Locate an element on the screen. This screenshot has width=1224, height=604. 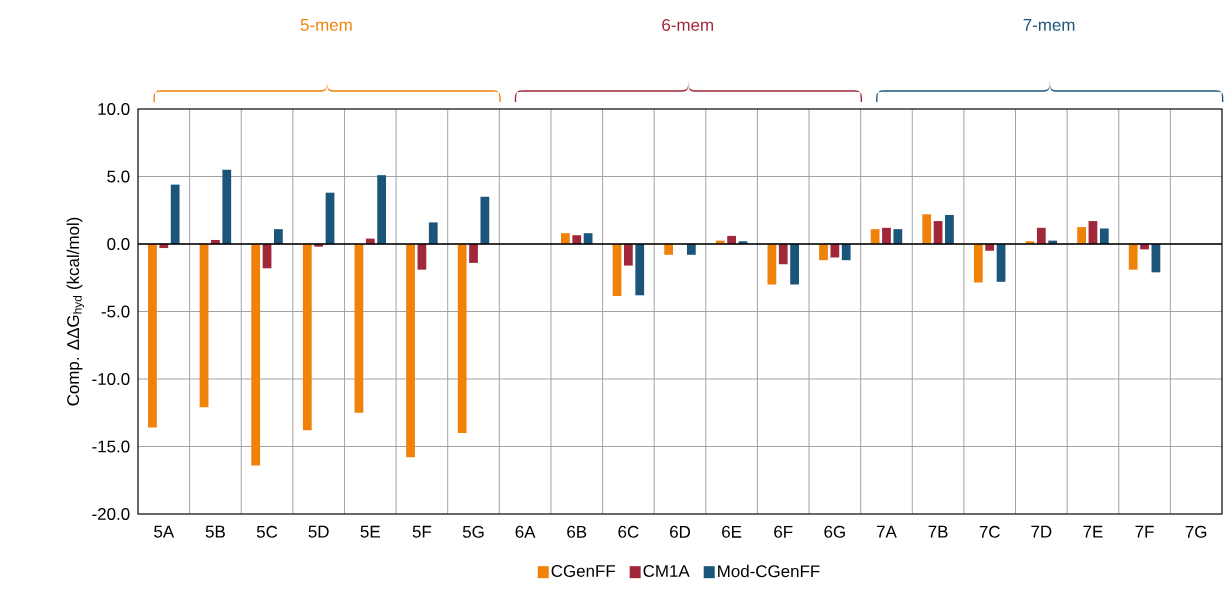
x-tick-label: 7E is located at coordinates (1093, 531).